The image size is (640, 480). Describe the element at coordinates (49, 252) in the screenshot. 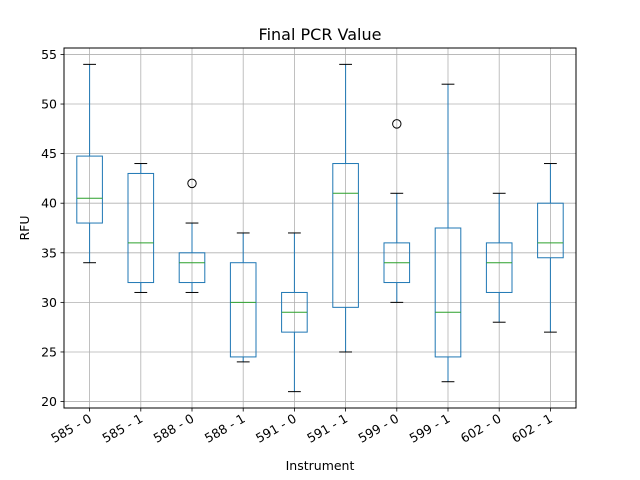

I see `y-tick-label: 35` at that location.